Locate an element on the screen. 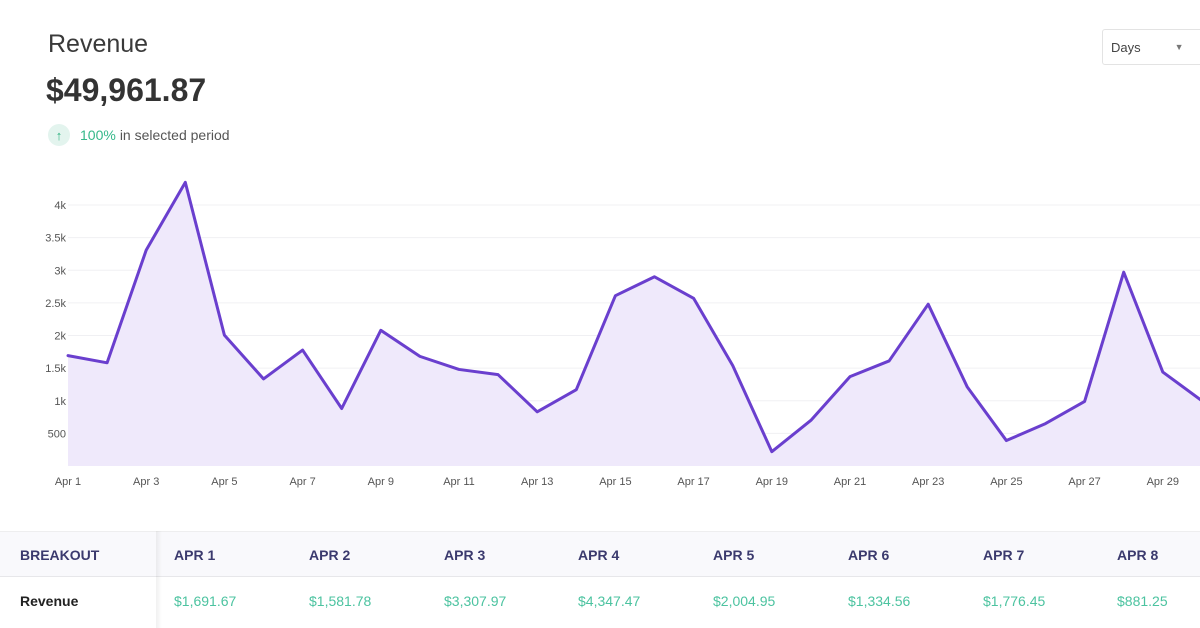  svg-text: Apr 29 is located at coordinates (1163, 482).